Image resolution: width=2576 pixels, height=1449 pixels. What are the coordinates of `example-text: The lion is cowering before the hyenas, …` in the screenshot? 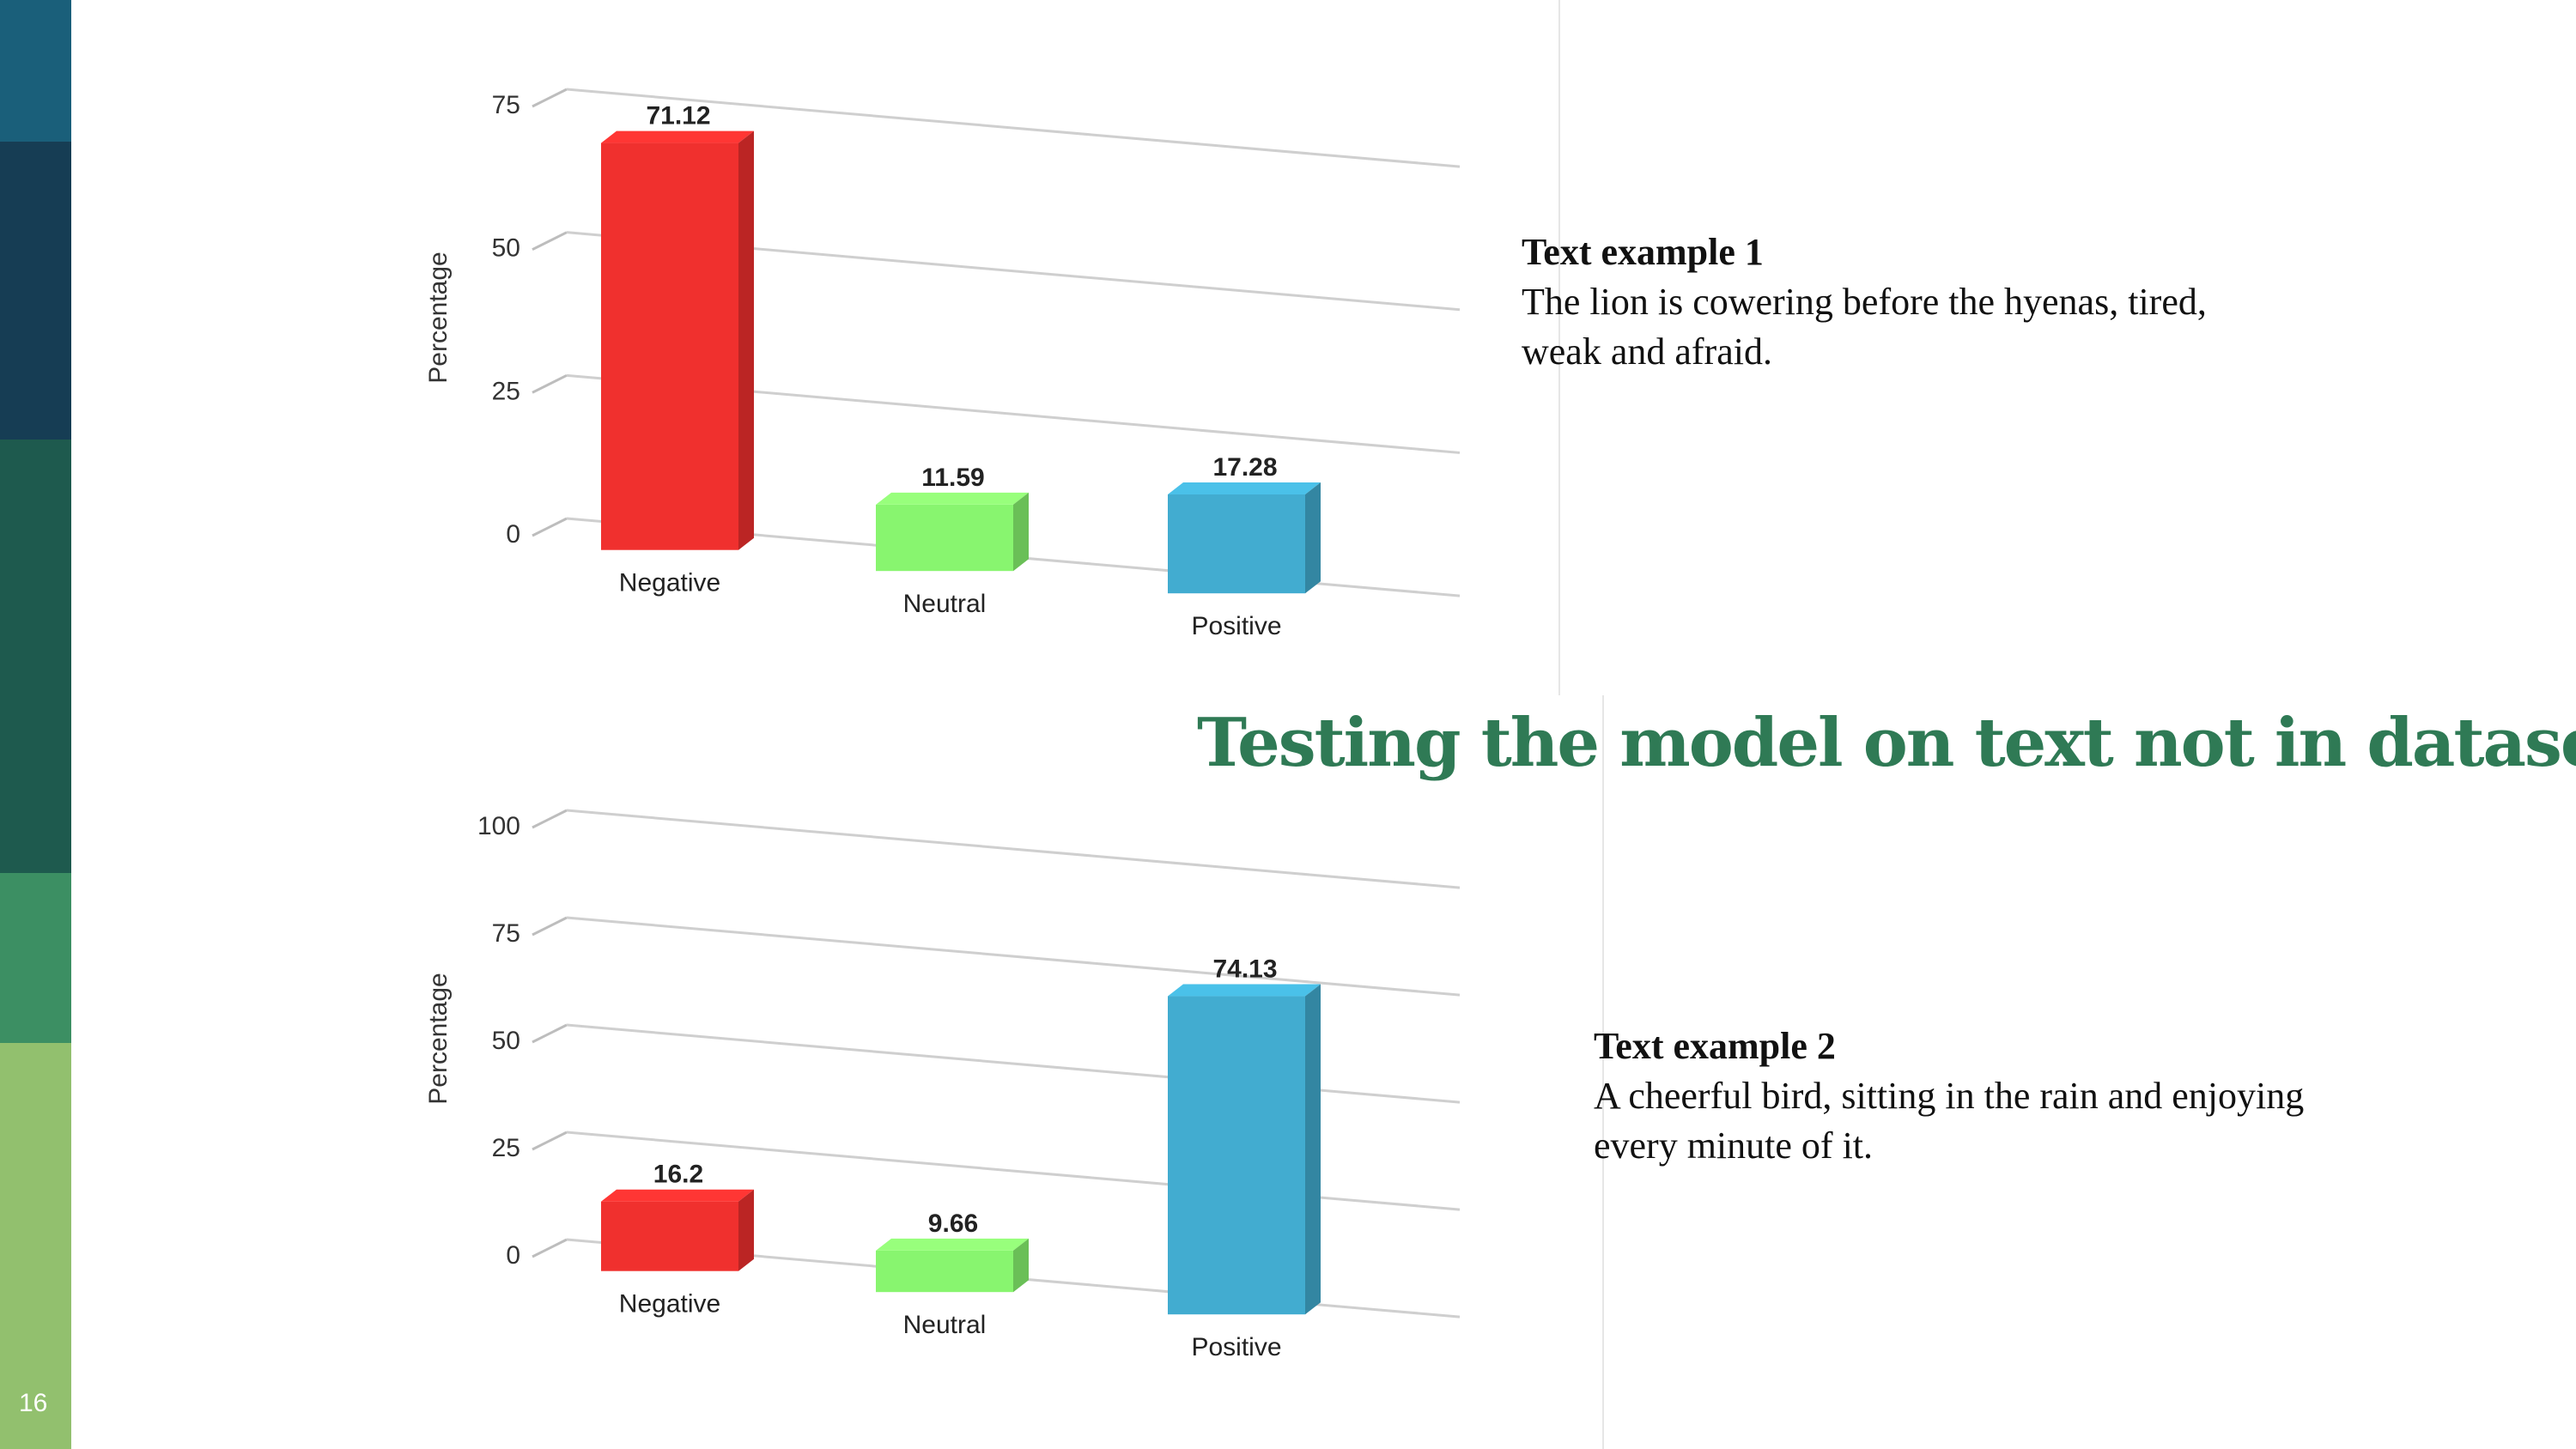 It's located at (1865, 327).